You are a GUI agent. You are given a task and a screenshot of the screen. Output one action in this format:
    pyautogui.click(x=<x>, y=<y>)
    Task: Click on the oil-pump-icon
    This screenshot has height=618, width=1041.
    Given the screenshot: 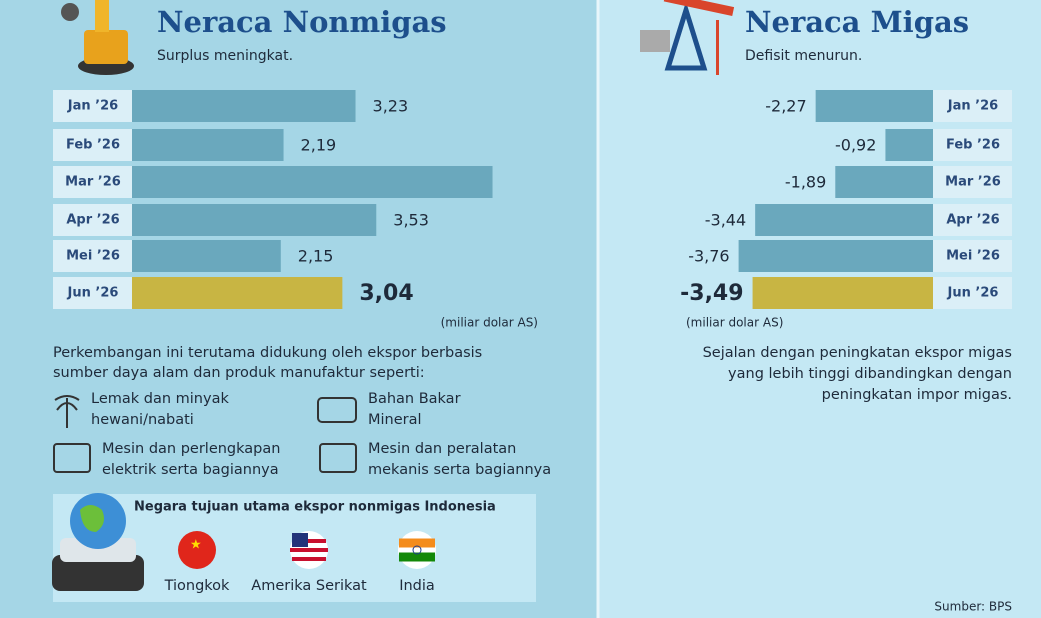 What is the action you would take?
    pyautogui.click(x=687, y=37)
    